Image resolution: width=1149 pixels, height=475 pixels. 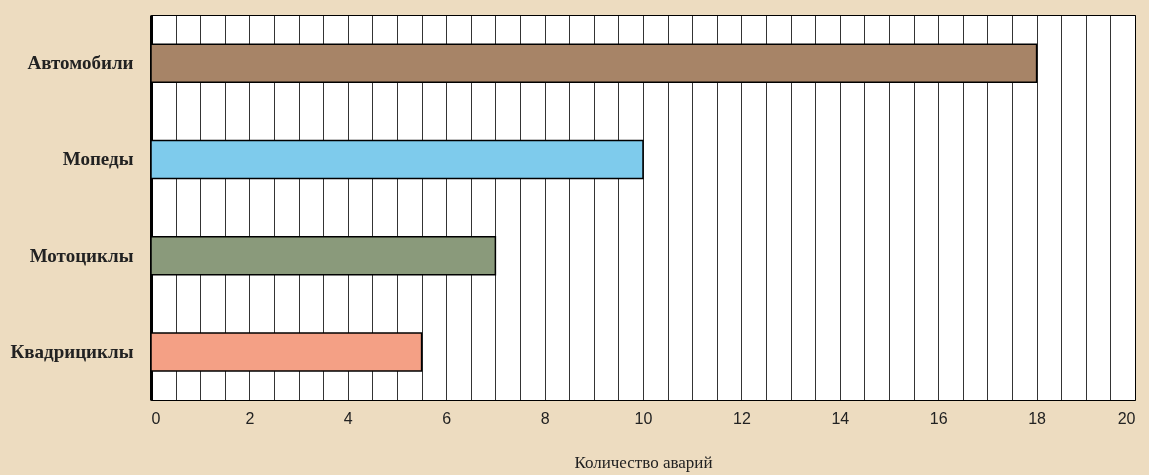 What do you see at coordinates (938, 418) in the screenshot?
I see `x-tick-label: 16` at bounding box center [938, 418].